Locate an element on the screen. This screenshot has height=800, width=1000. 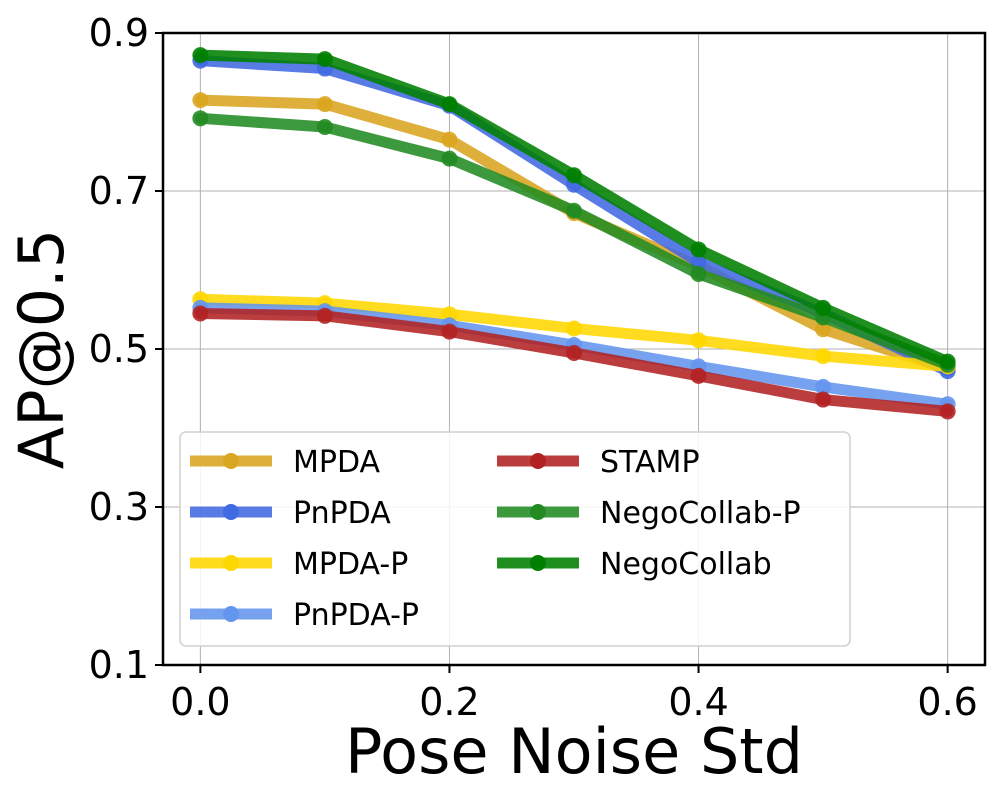
y-tick-label: 0.1 is located at coordinates (119, 665).